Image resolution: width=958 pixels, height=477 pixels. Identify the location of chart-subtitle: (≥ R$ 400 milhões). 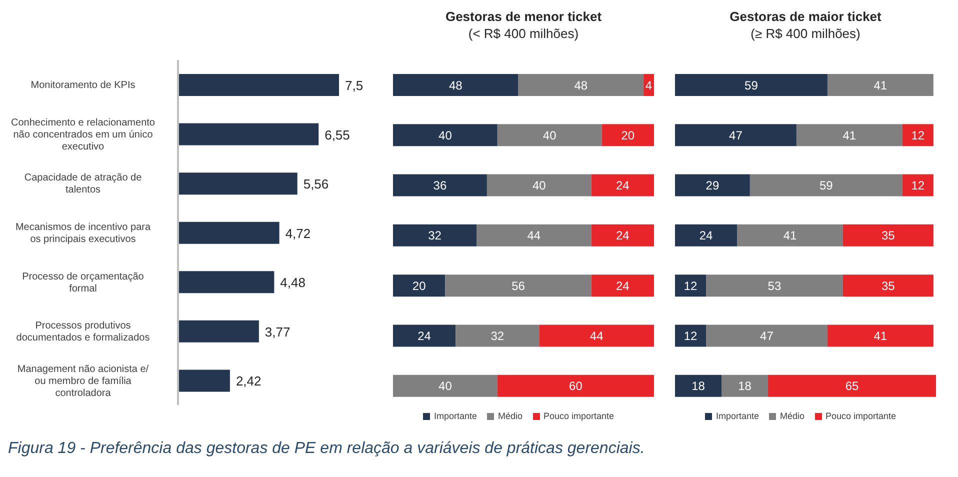
(806, 33).